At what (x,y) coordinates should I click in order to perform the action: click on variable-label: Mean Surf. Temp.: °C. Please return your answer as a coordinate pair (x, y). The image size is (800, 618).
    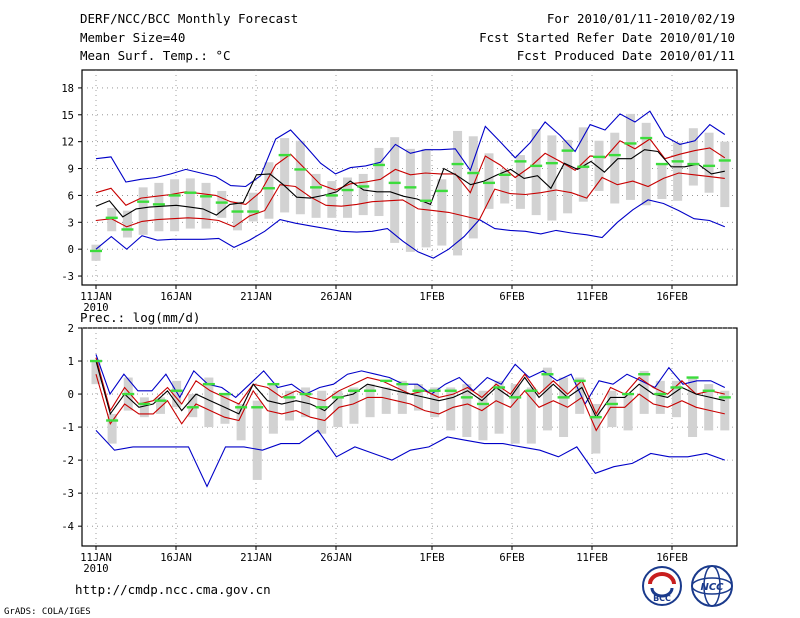
    Looking at the image, I should click on (155, 55).